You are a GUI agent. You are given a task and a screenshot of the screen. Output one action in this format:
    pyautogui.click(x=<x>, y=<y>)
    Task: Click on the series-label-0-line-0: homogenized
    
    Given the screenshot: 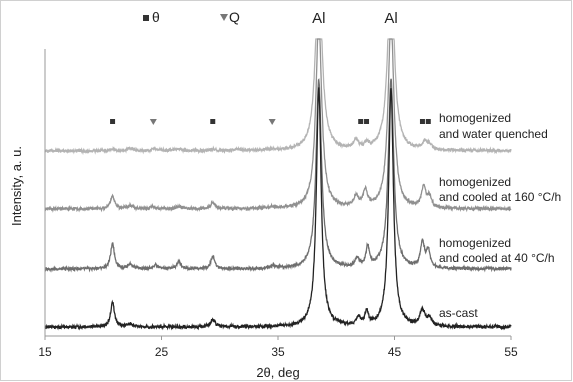 What is the action you would take?
    pyautogui.click(x=475, y=118)
    